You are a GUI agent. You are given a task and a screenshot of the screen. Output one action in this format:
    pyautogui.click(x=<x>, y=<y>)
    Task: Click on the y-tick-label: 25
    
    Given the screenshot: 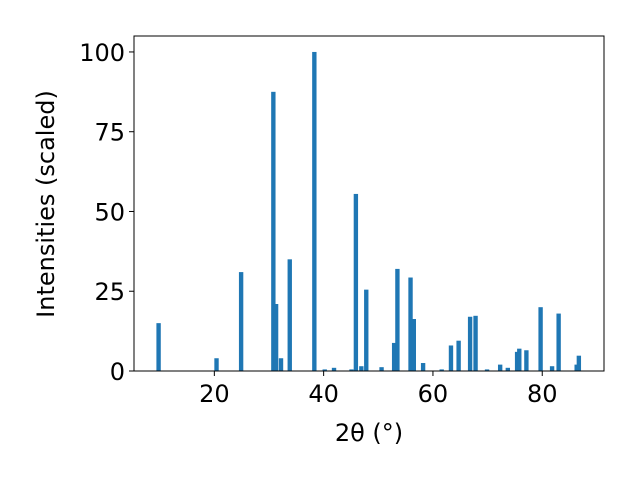 What is the action you would take?
    pyautogui.click(x=109, y=292)
    